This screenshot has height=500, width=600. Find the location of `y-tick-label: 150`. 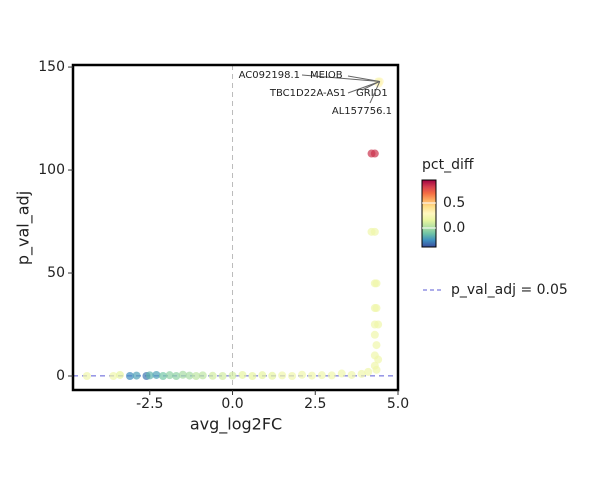

y-tick-label: 150 is located at coordinates (51, 67).